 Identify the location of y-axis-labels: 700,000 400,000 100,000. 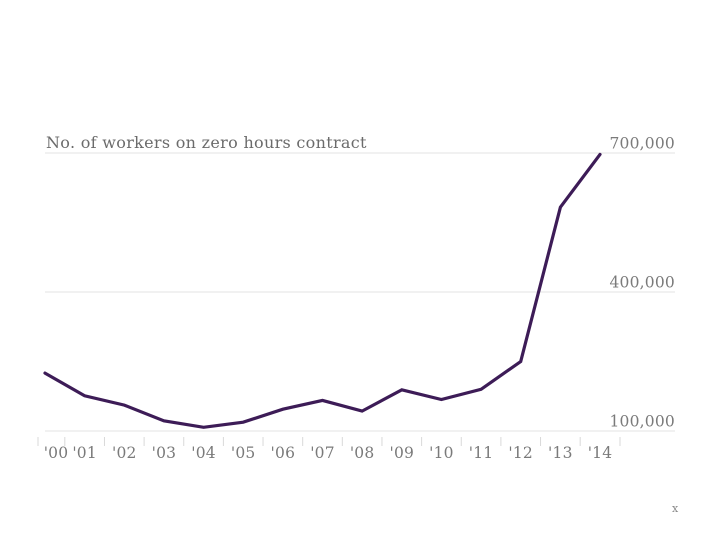
(643, 283).